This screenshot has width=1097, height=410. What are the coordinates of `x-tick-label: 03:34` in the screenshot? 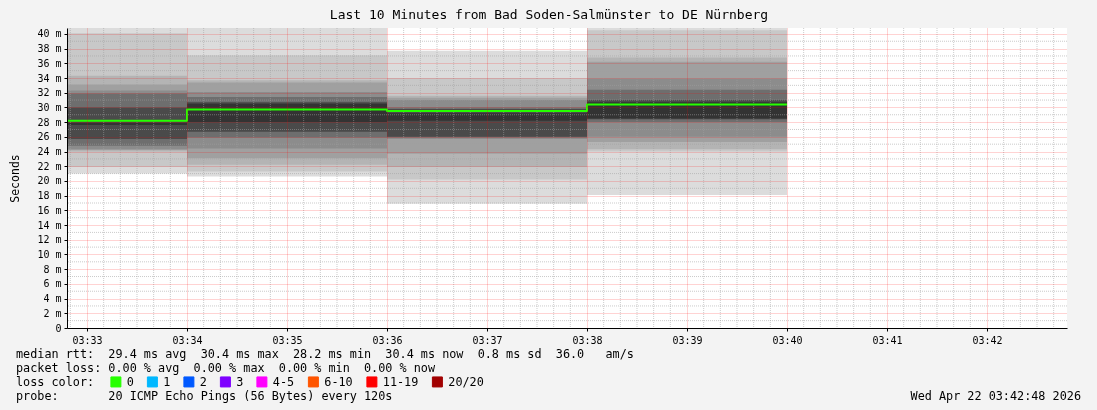 It's located at (187, 340).